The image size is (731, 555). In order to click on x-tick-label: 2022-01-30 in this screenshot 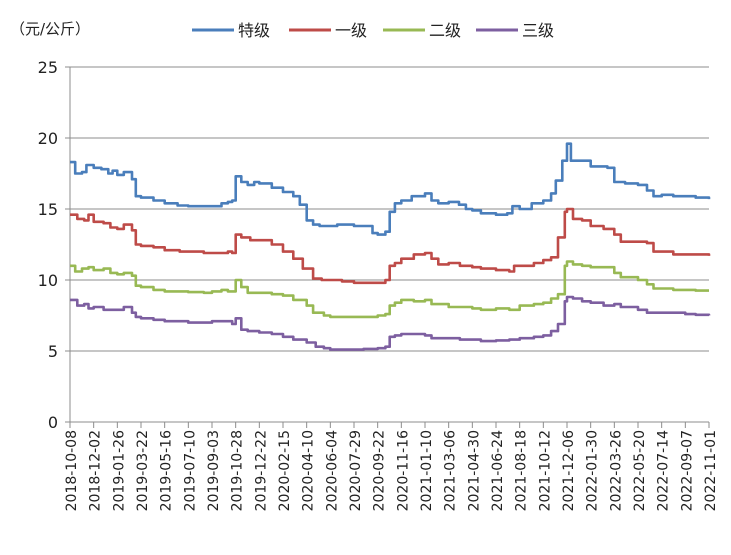, I will do `click(593, 470)`.